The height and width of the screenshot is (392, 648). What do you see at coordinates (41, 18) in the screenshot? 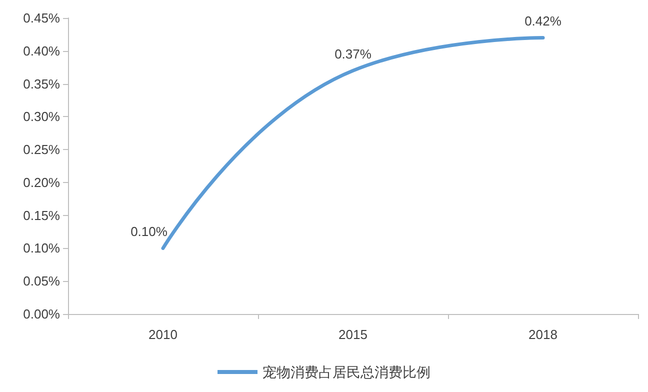
I see `y-tick-label: 0.45%` at bounding box center [41, 18].